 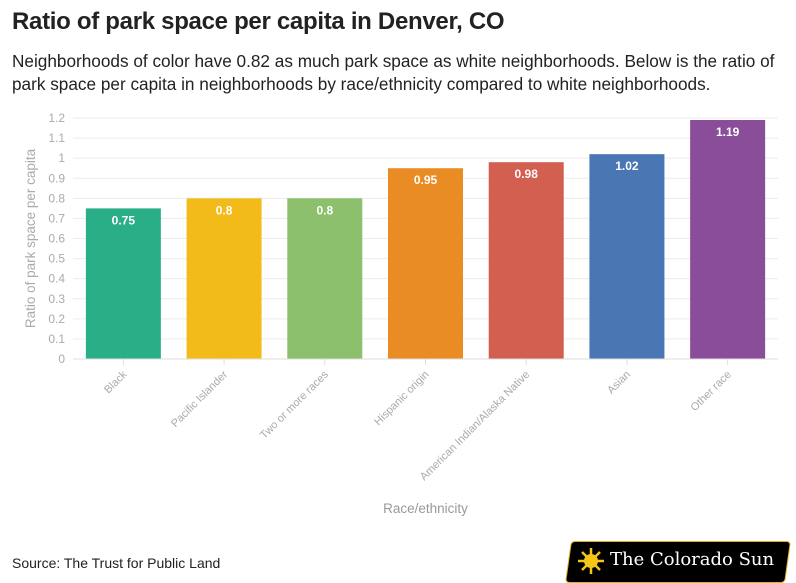 I want to click on y-tick-label: 0.3, so click(x=56, y=299).